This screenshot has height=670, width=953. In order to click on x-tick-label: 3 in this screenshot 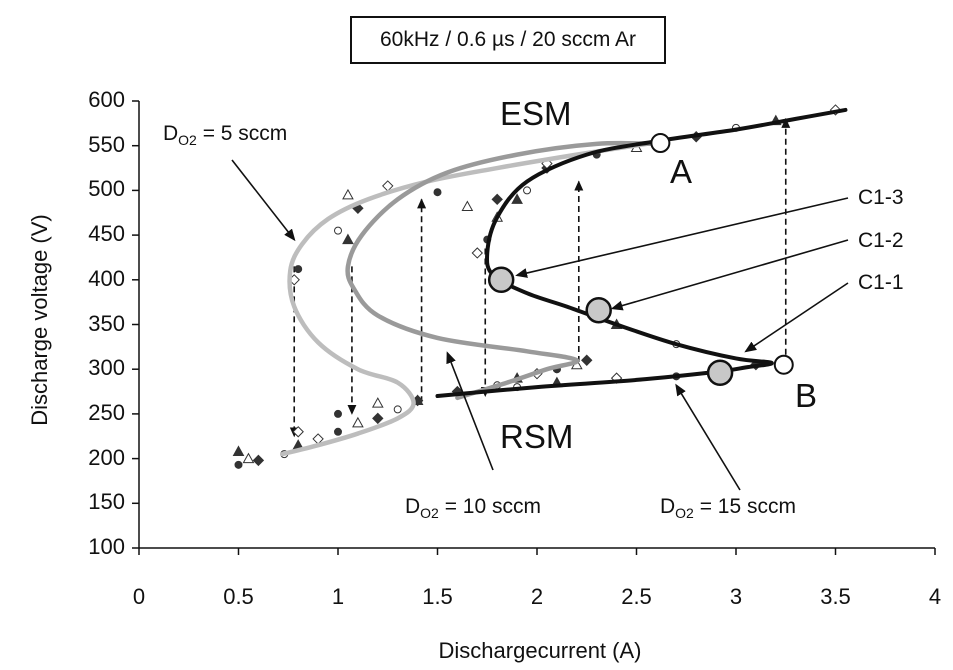, I will do `click(736, 596)`.